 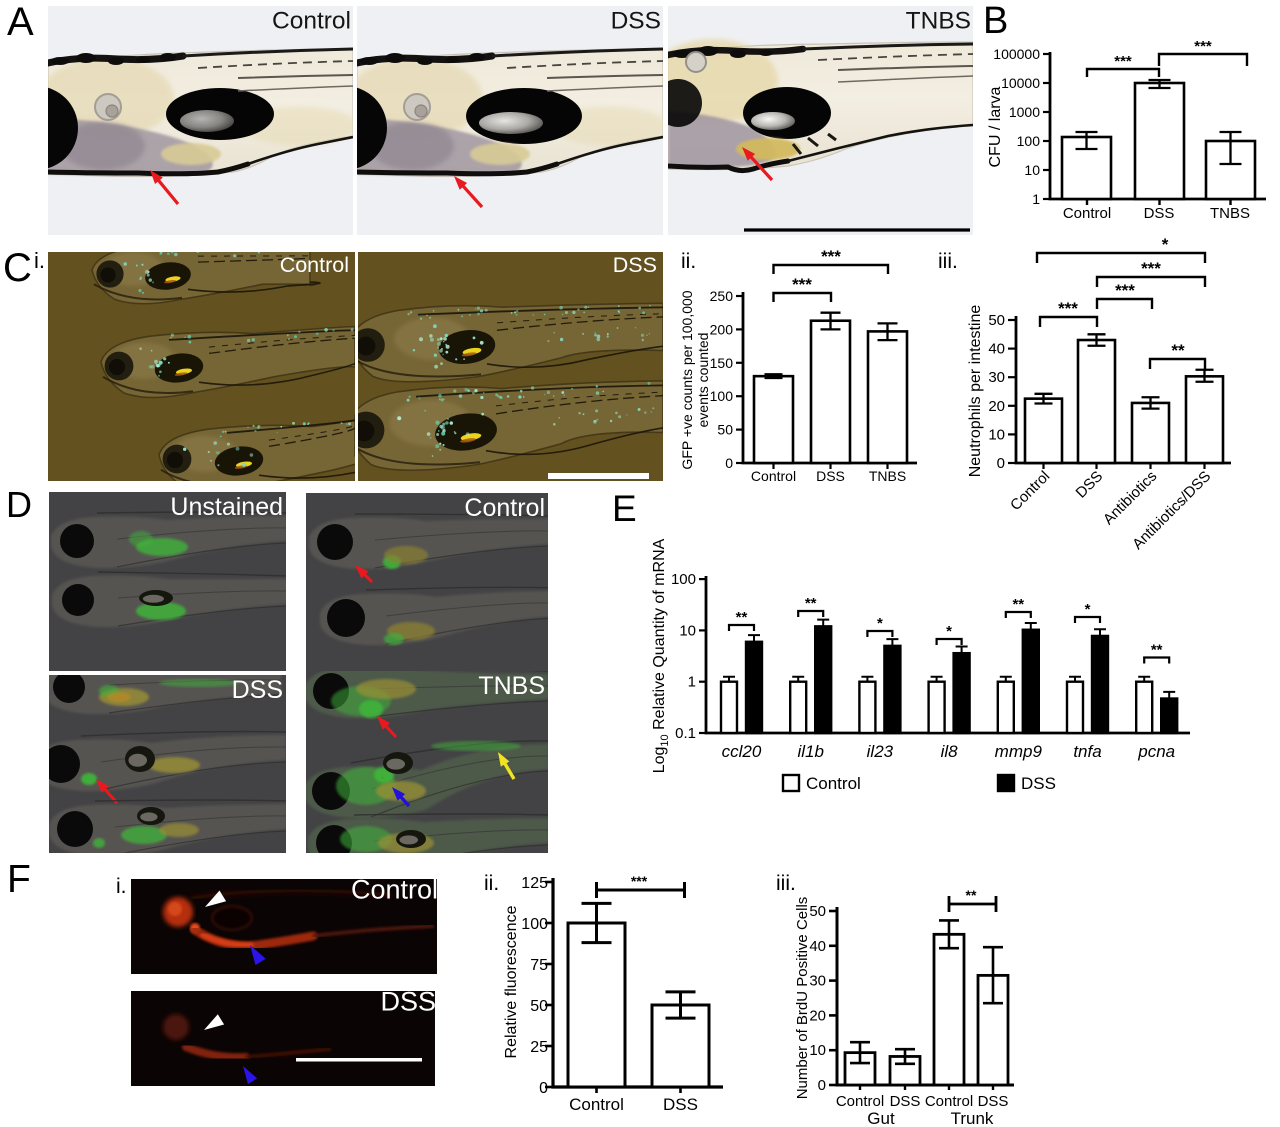 I want to click on svg-text: events counted, so click(x=703, y=380).